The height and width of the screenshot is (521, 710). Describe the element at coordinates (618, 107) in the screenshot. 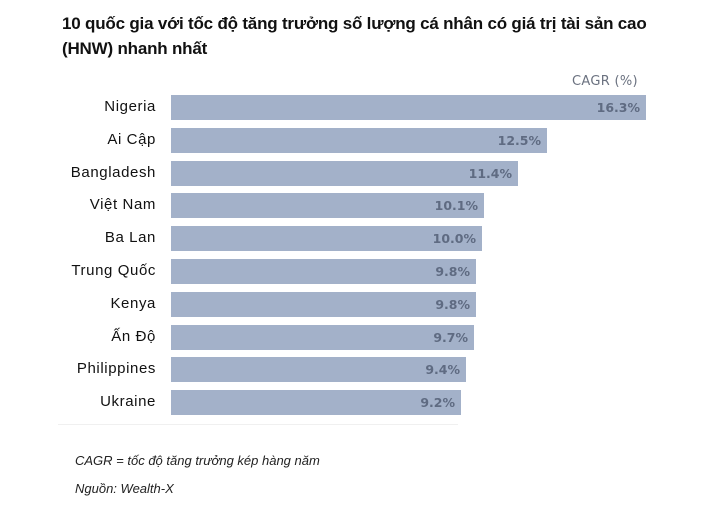

I see `value-label: 16.3%` at that location.